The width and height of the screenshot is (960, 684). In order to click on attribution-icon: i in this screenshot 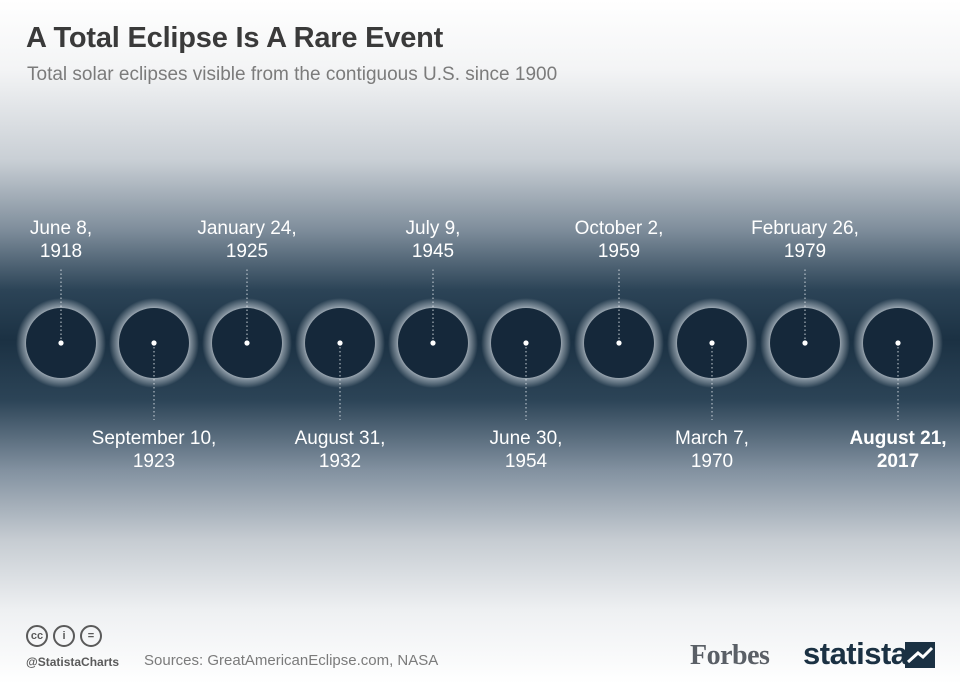, I will do `click(64, 636)`.